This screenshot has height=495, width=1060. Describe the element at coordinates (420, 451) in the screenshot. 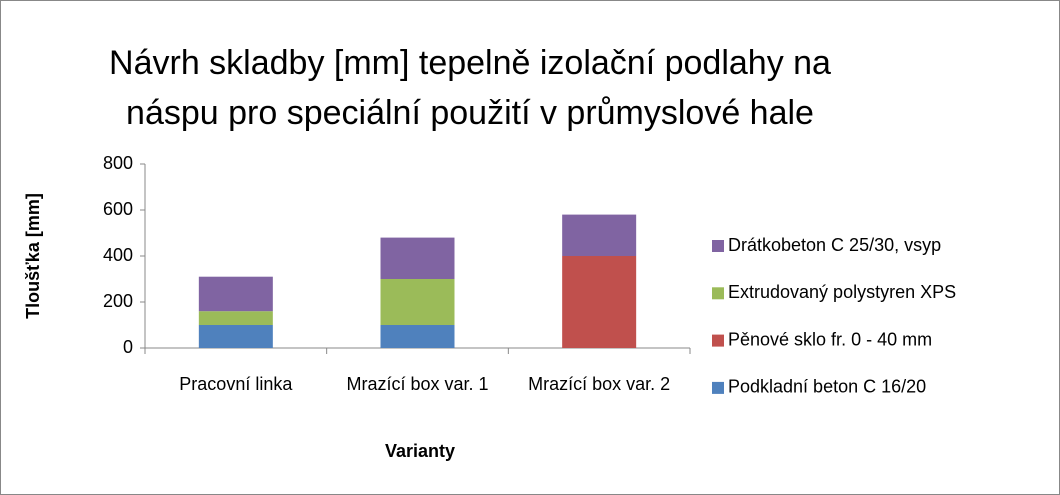

I see `x-axis-label: Varianty` at that location.